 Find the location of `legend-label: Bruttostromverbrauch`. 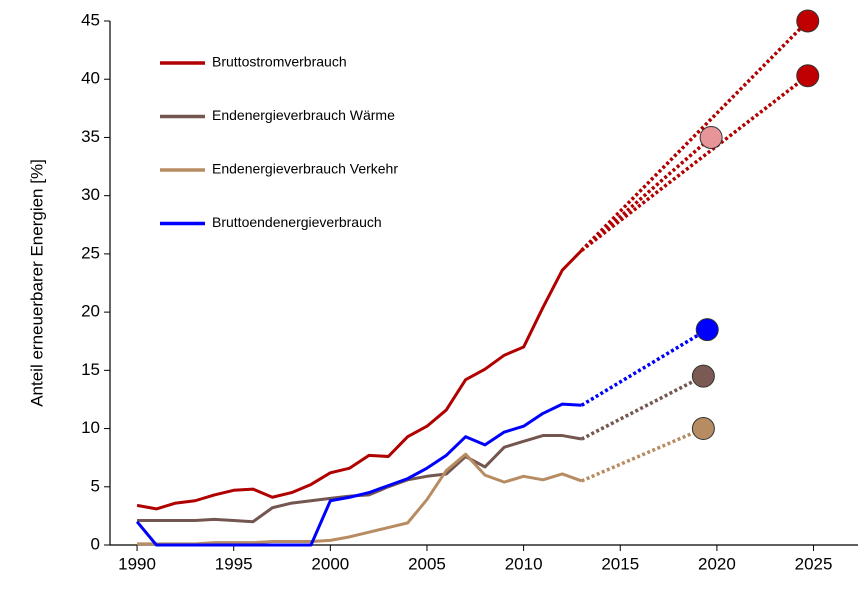

legend-label: Bruttostromverbrauch is located at coordinates (279, 62).